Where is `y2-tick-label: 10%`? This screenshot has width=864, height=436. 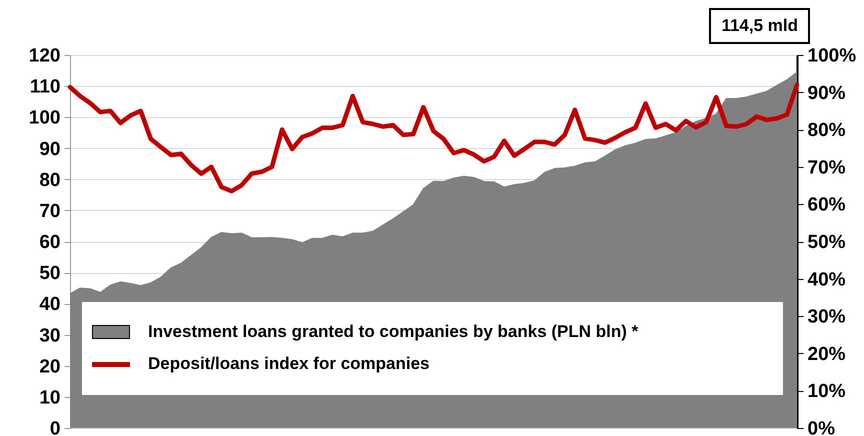 y2-tick-label: 10% is located at coordinates (827, 391).